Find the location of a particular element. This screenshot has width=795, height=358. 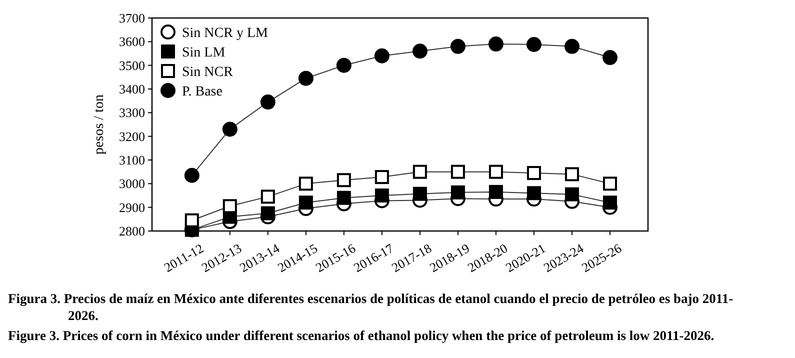

y-tick-label: 3700 is located at coordinates (132, 18).